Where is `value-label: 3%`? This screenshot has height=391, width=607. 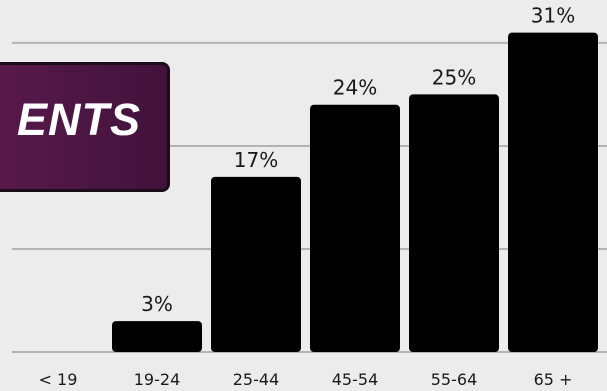
value-label: 3% is located at coordinates (157, 304).